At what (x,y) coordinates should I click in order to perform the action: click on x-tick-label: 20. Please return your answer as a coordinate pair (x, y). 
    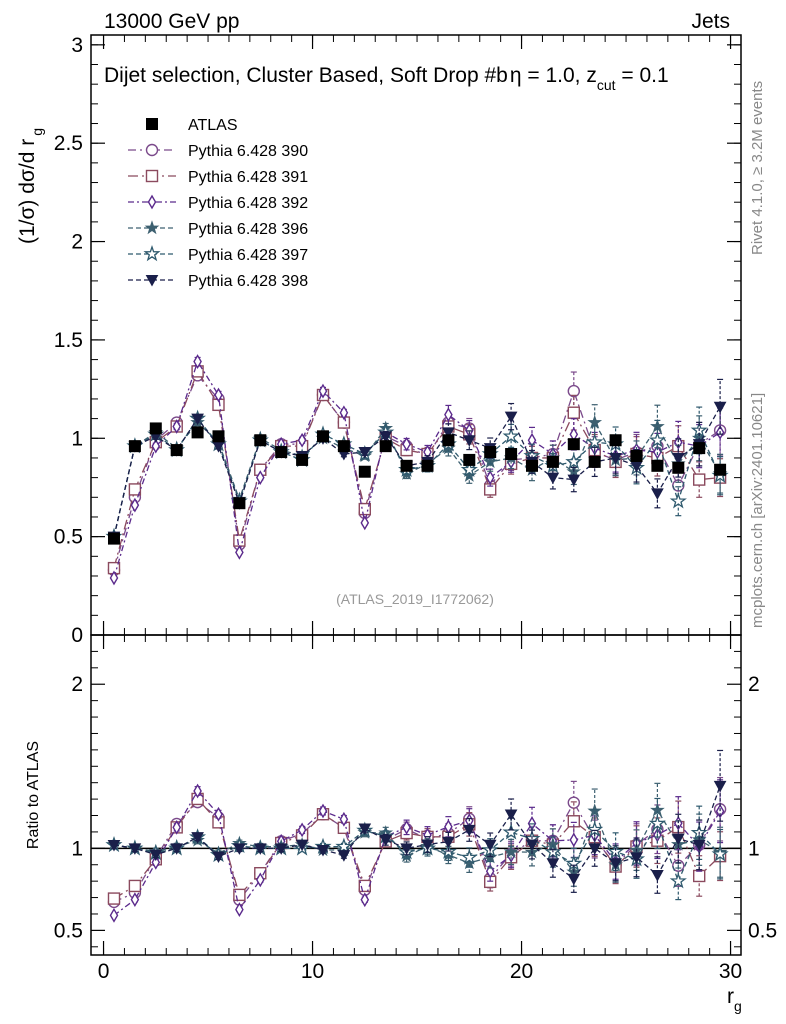
    Looking at the image, I should click on (521, 971).